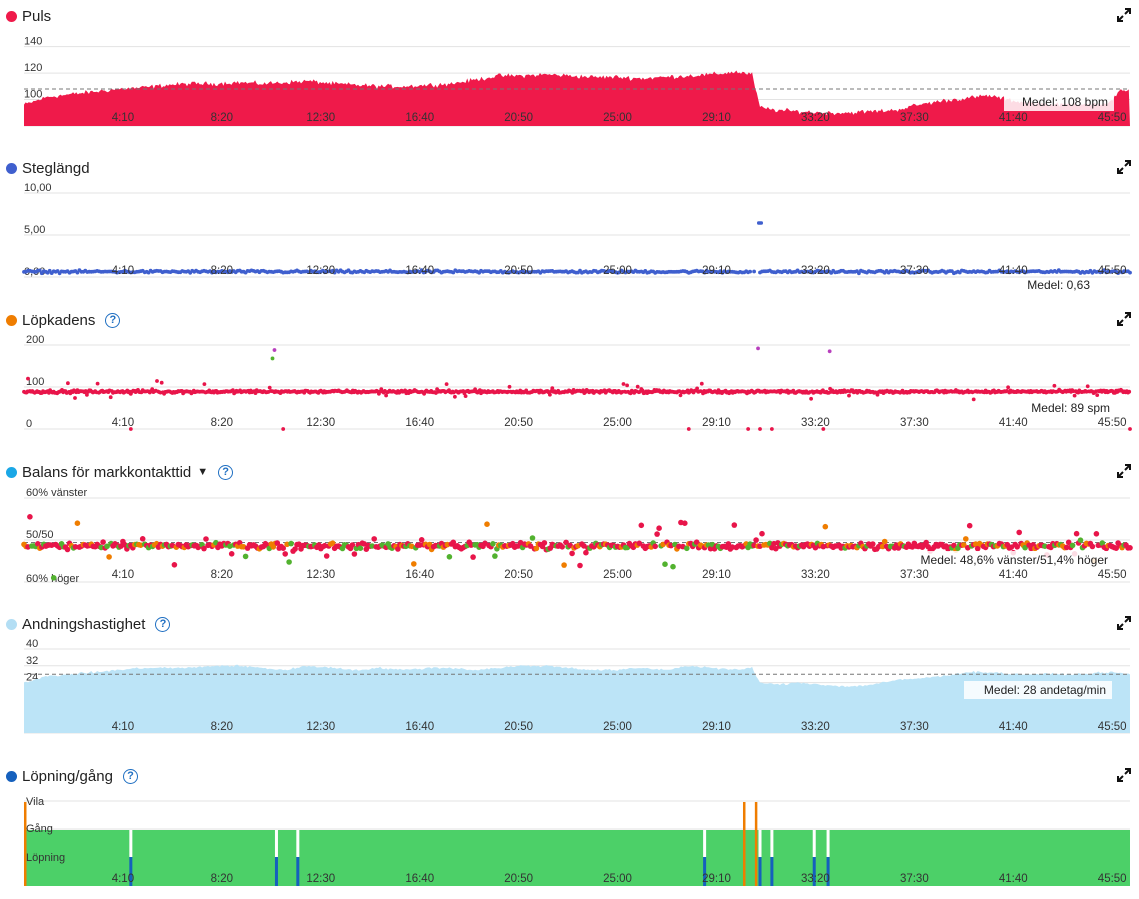 This screenshot has height=899, width=1139. I want to click on lopkadens-legend-dot, so click(11, 320).